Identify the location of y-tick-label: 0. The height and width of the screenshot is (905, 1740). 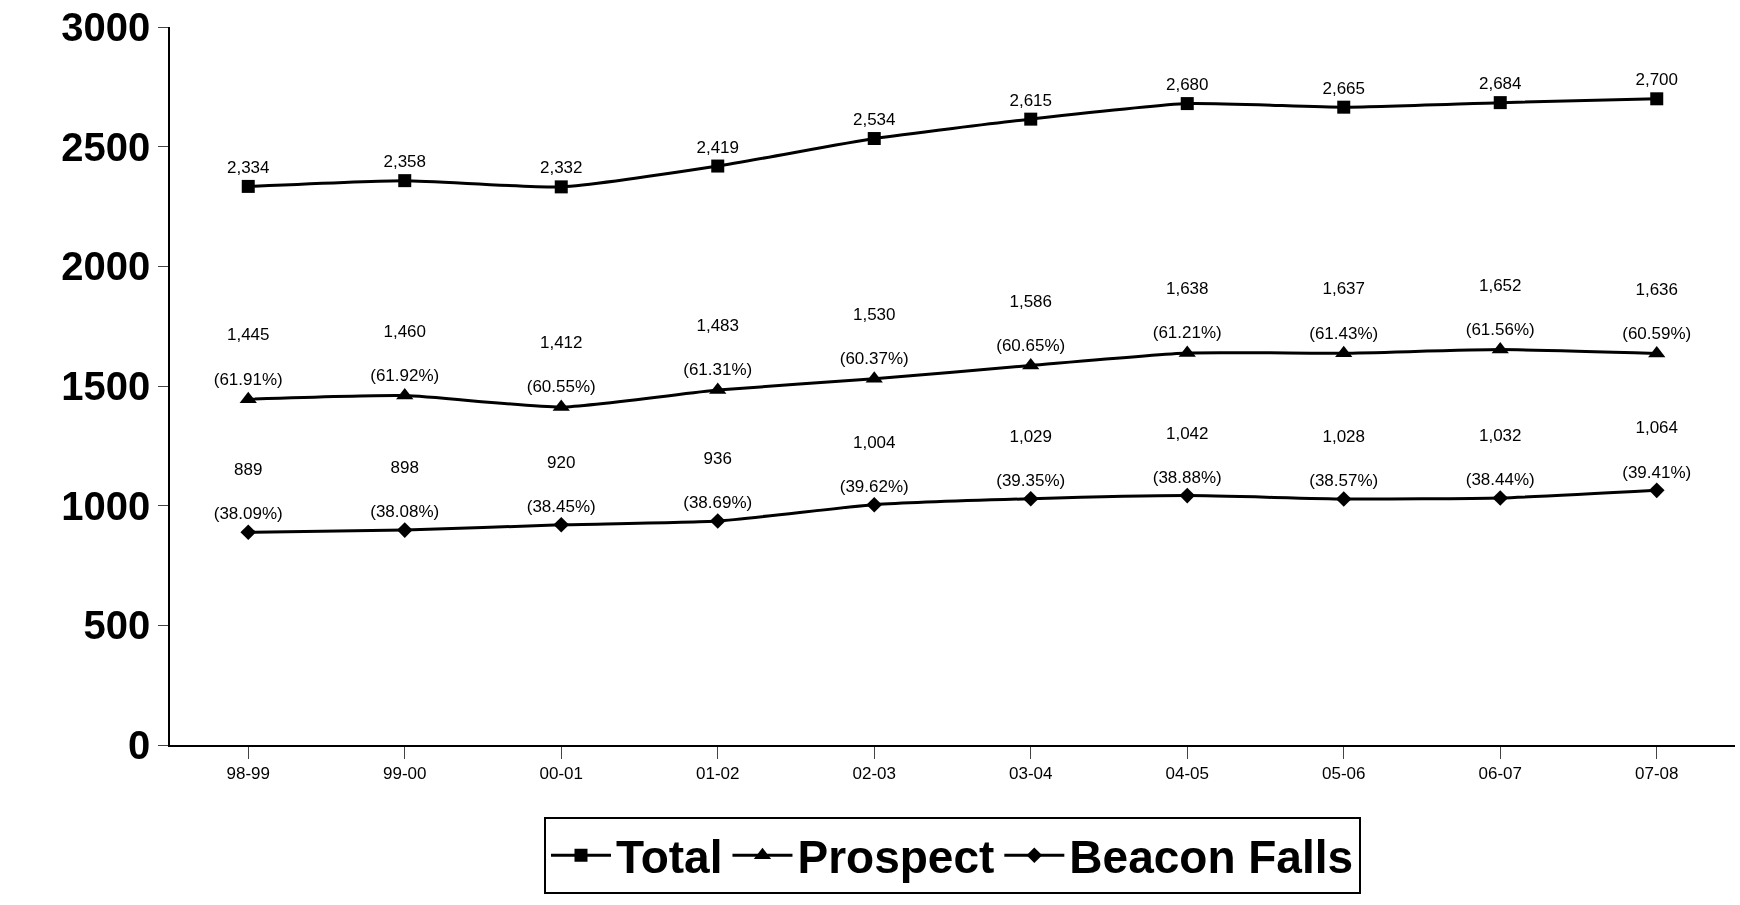
(139, 745).